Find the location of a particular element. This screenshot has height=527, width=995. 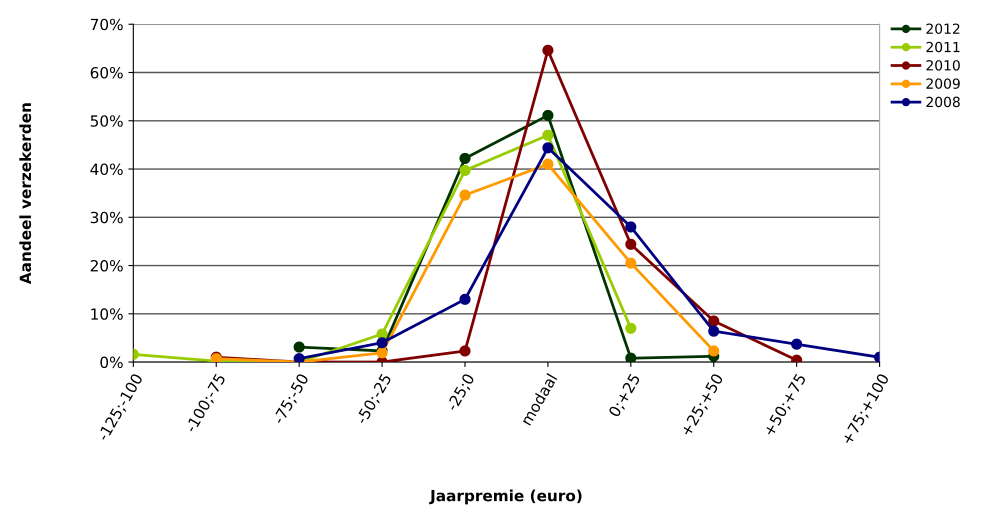

y-tick-label: 0% is located at coordinates (111, 362).